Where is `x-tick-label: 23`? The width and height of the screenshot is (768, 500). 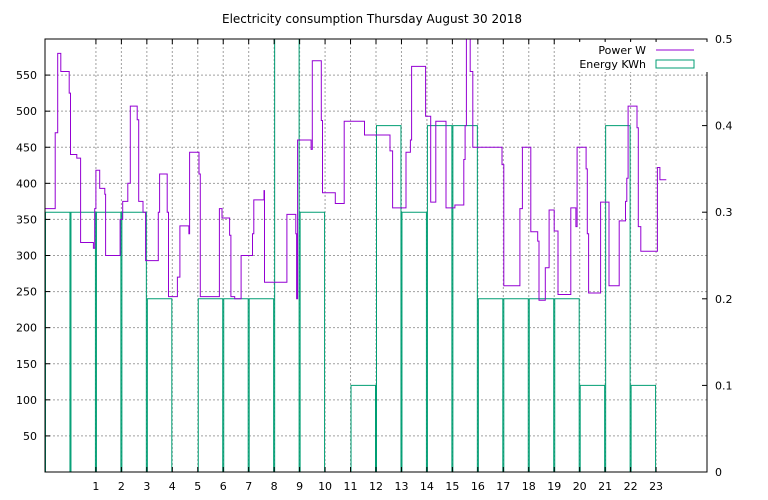 x-tick-label: 23 is located at coordinates (656, 486).